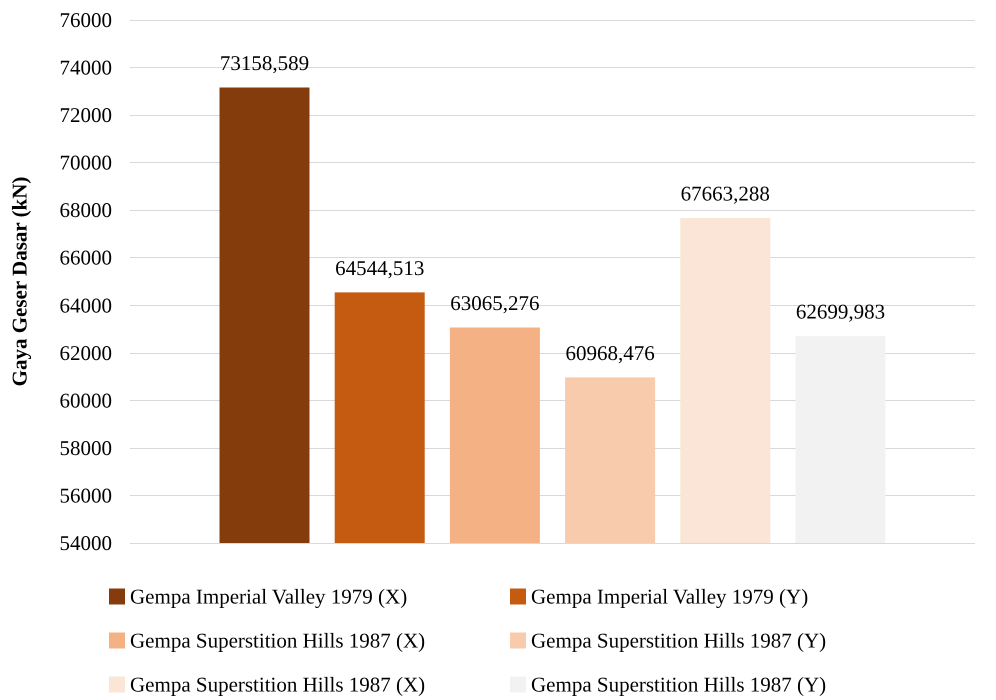 Image resolution: width=996 pixels, height=700 pixels. I want to click on y-tick-label: 70000, so click(86, 162).